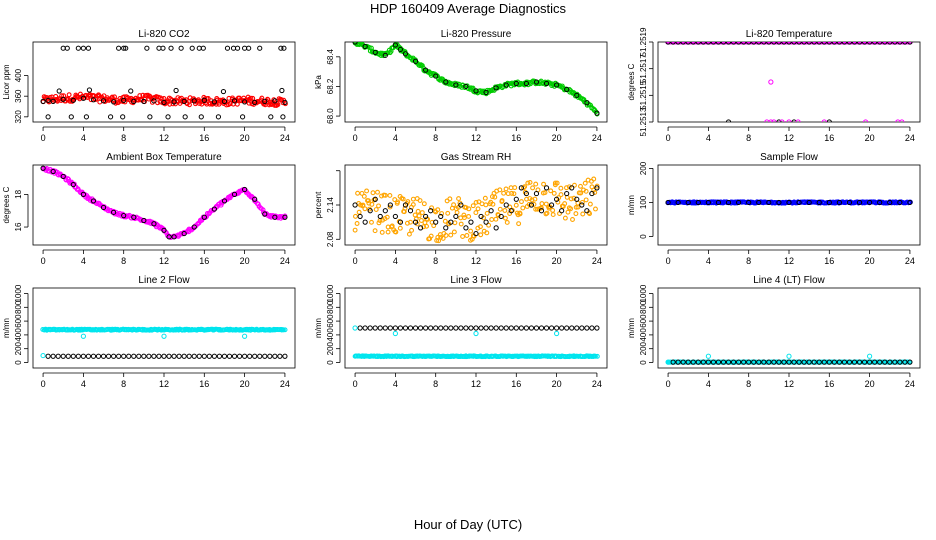  I want to click on chart-panel-6: Sample Flow 0 4 8 12 16 20 24 0 100 200 m/mn, so click(774, 209).